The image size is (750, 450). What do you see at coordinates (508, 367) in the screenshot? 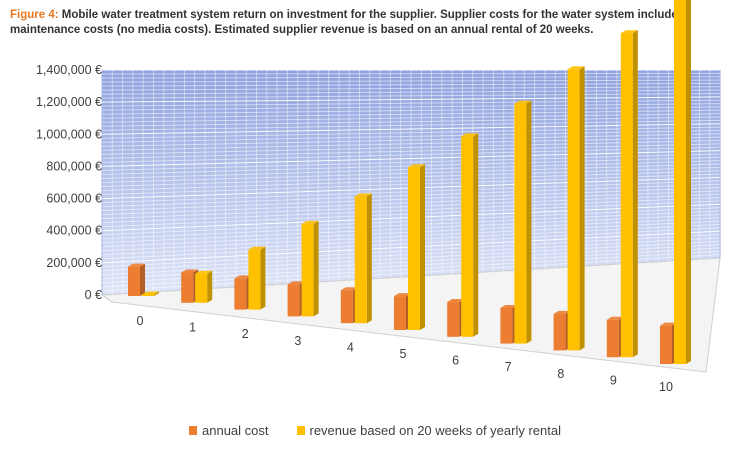
I see `x-tick-label: 7` at bounding box center [508, 367].